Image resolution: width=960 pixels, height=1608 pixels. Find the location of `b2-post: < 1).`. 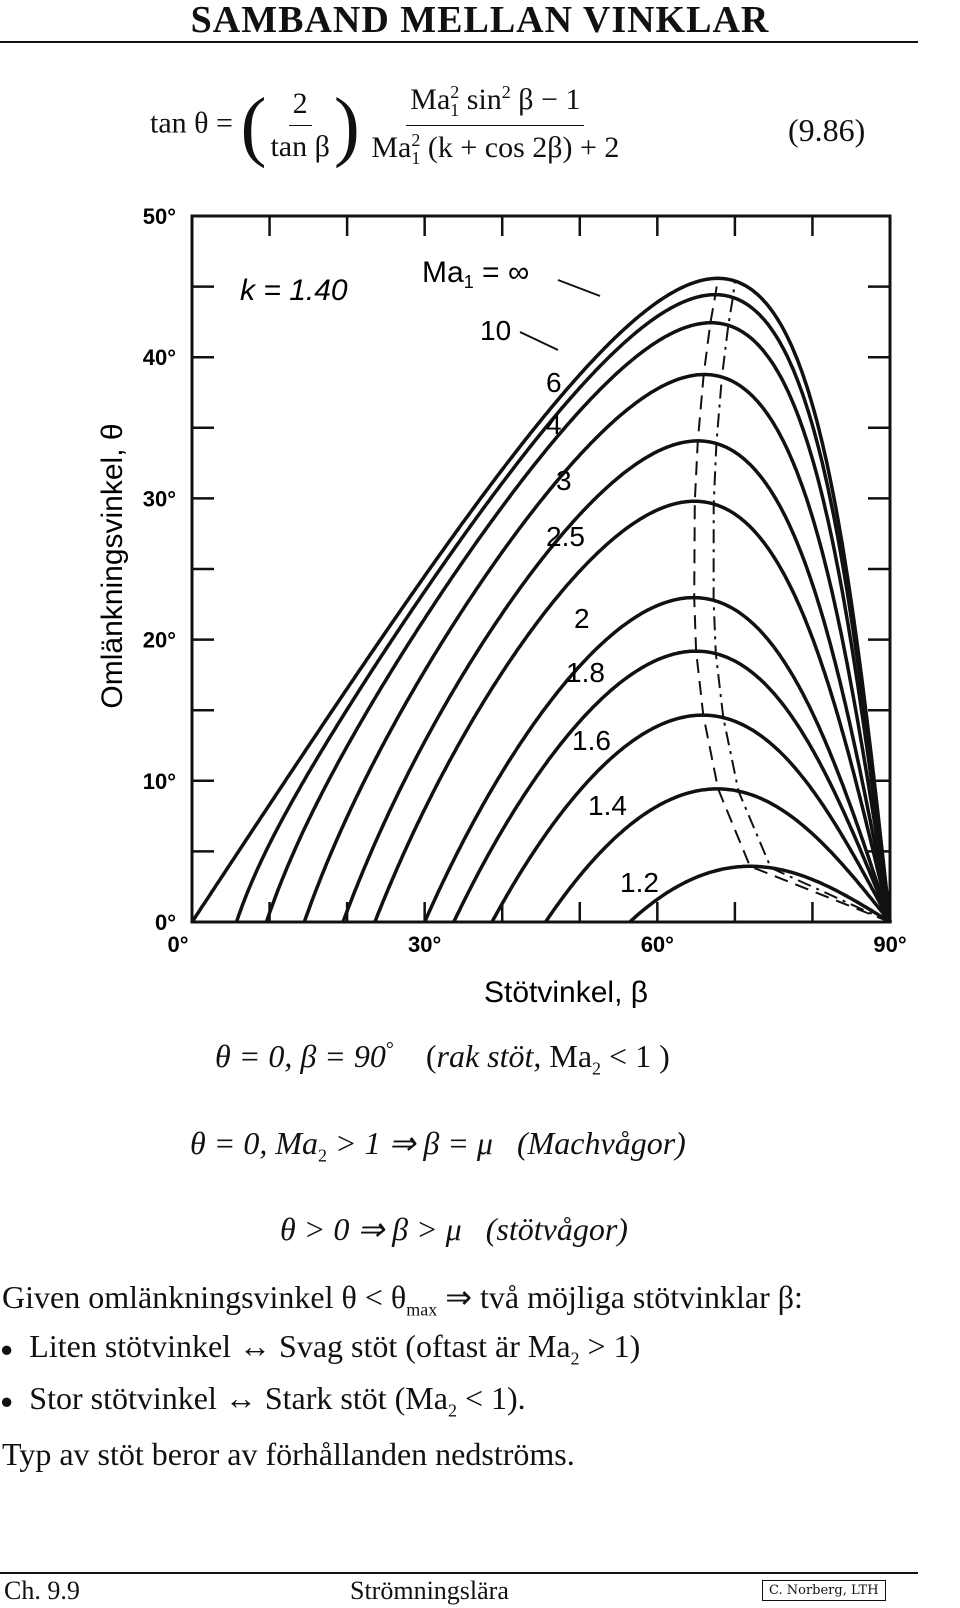

b2-post: < 1). is located at coordinates (491, 1398).